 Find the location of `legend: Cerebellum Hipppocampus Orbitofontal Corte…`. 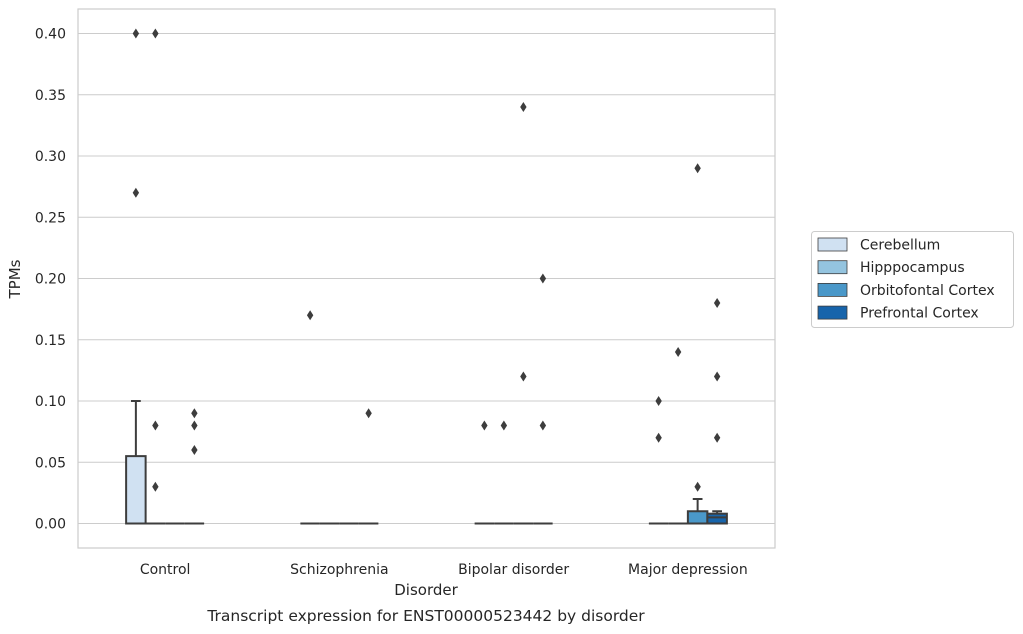

legend: Cerebellum Hipppocampus Orbitofontal Corte… is located at coordinates (912, 279).